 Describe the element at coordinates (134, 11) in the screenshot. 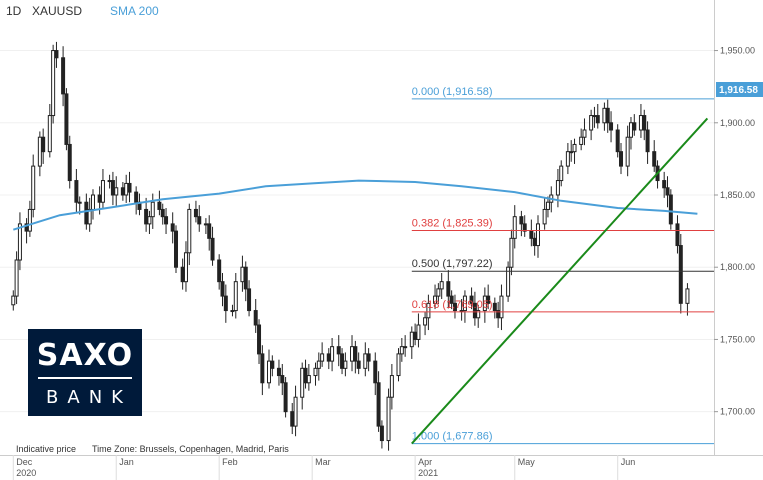

I see `indicator-label: SMA 200` at that location.